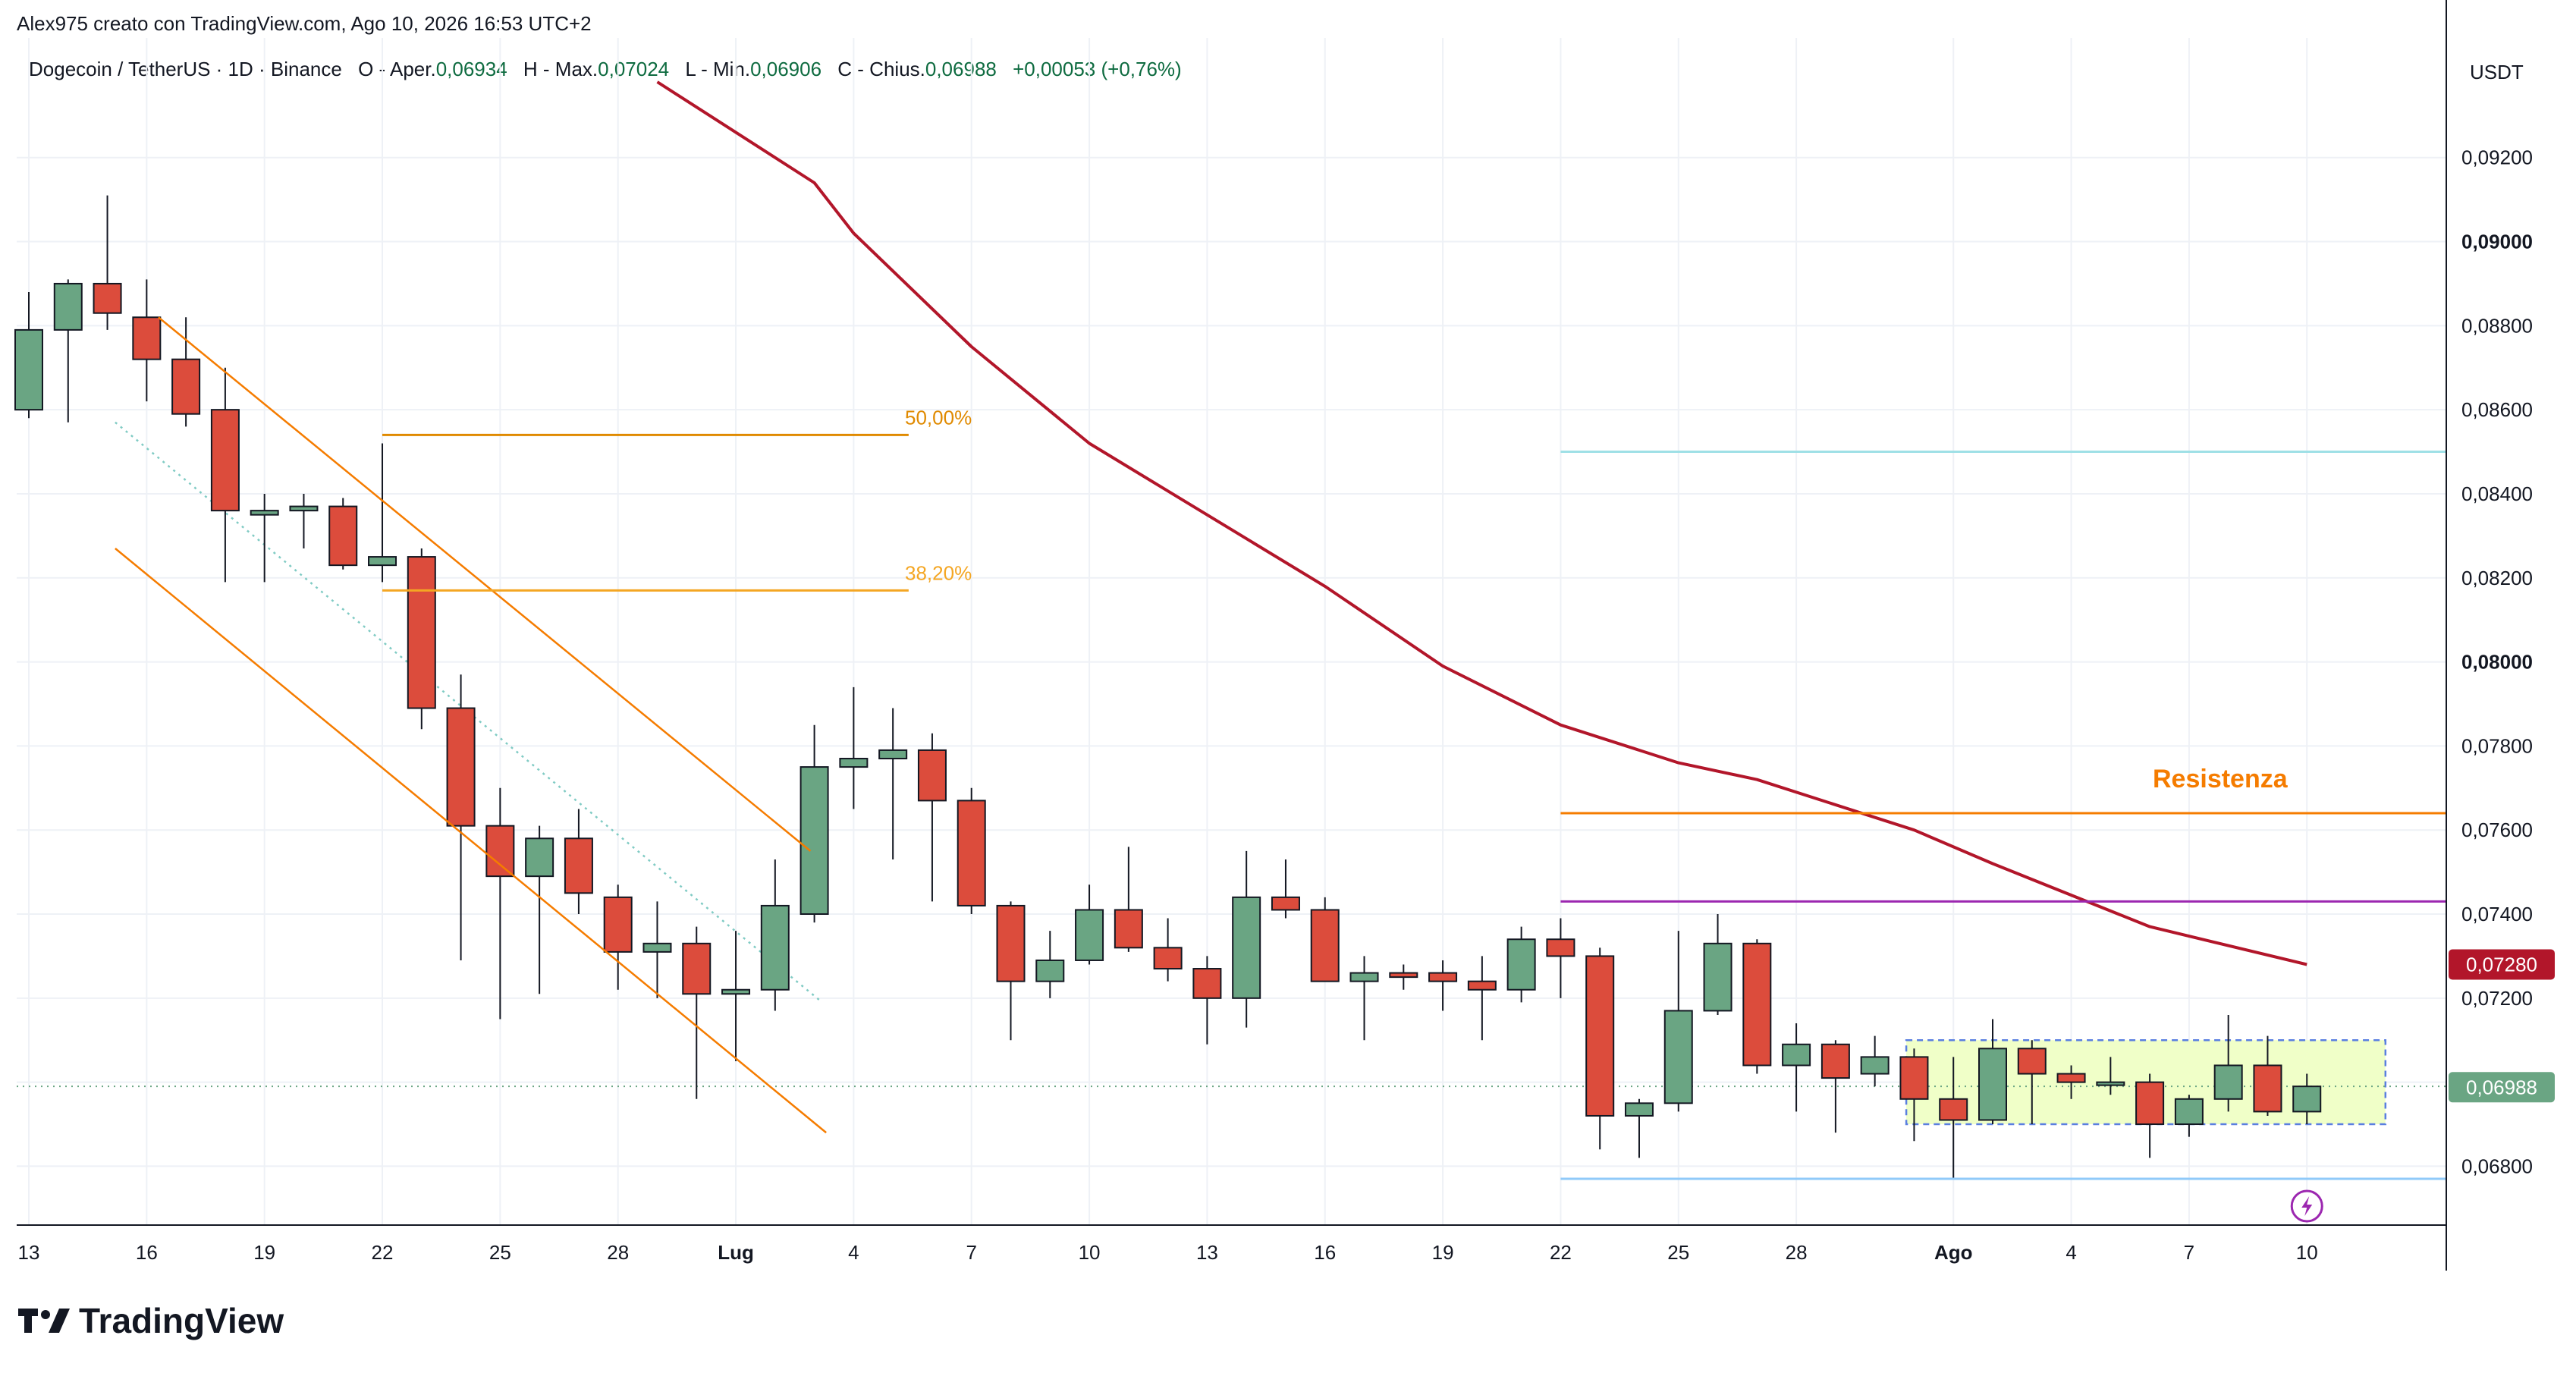 Image resolution: width=2576 pixels, height=1373 pixels. Describe the element at coordinates (1090, 1252) in the screenshot. I see `x-tick-label: 10` at that location.